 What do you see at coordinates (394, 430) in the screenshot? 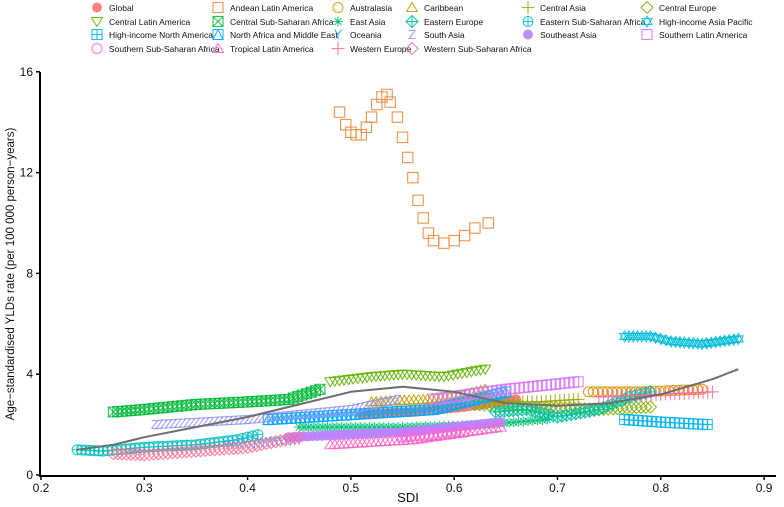
I see `series-southeast-asia` at bounding box center [394, 430].